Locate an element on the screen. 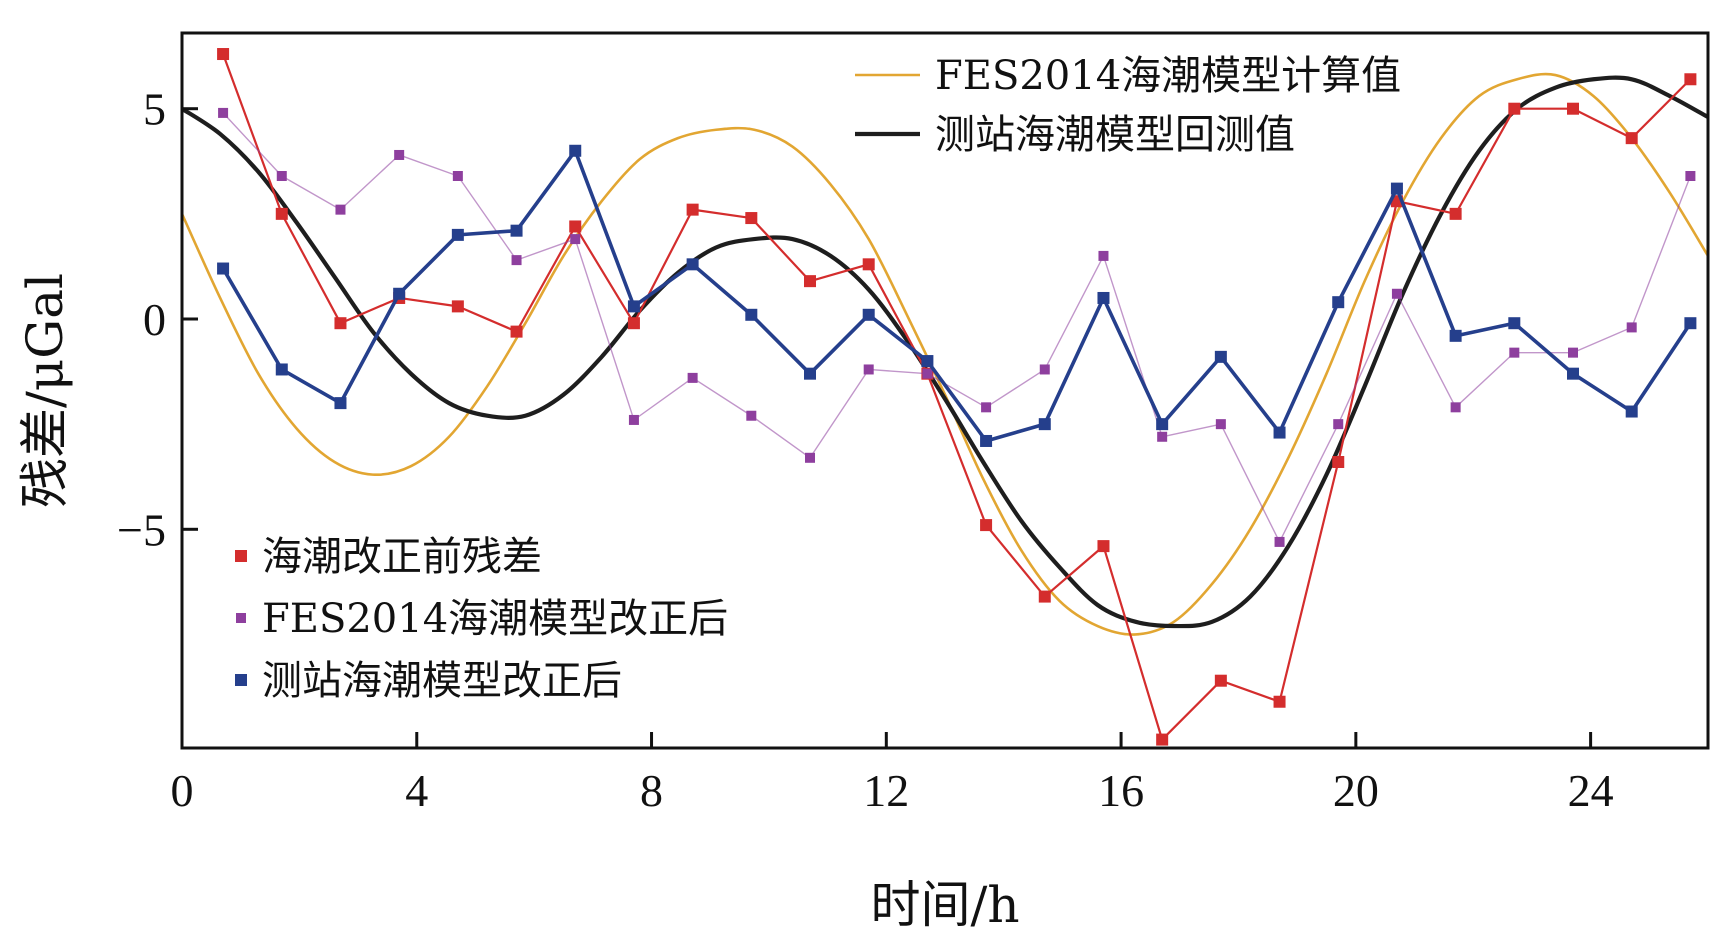 Image resolution: width=1713 pixels, height=942 pixels. legend-top: FES2014海潮模型计算值 测站海潮模型回测值 is located at coordinates (1128, 105).